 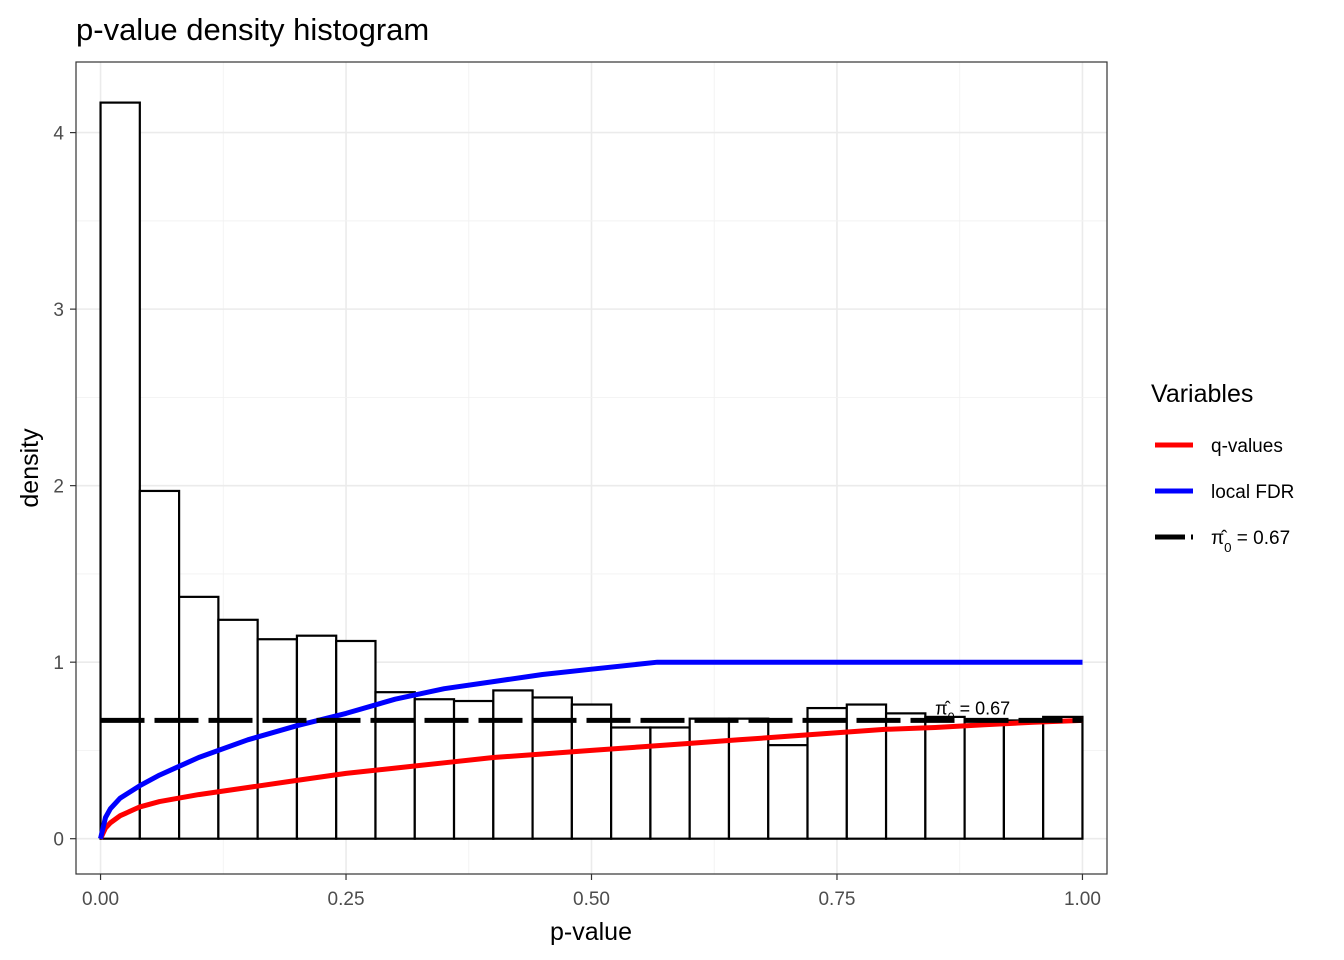 What do you see at coordinates (591, 899) in the screenshot?
I see `x-tick-label: 0.50` at bounding box center [591, 899].